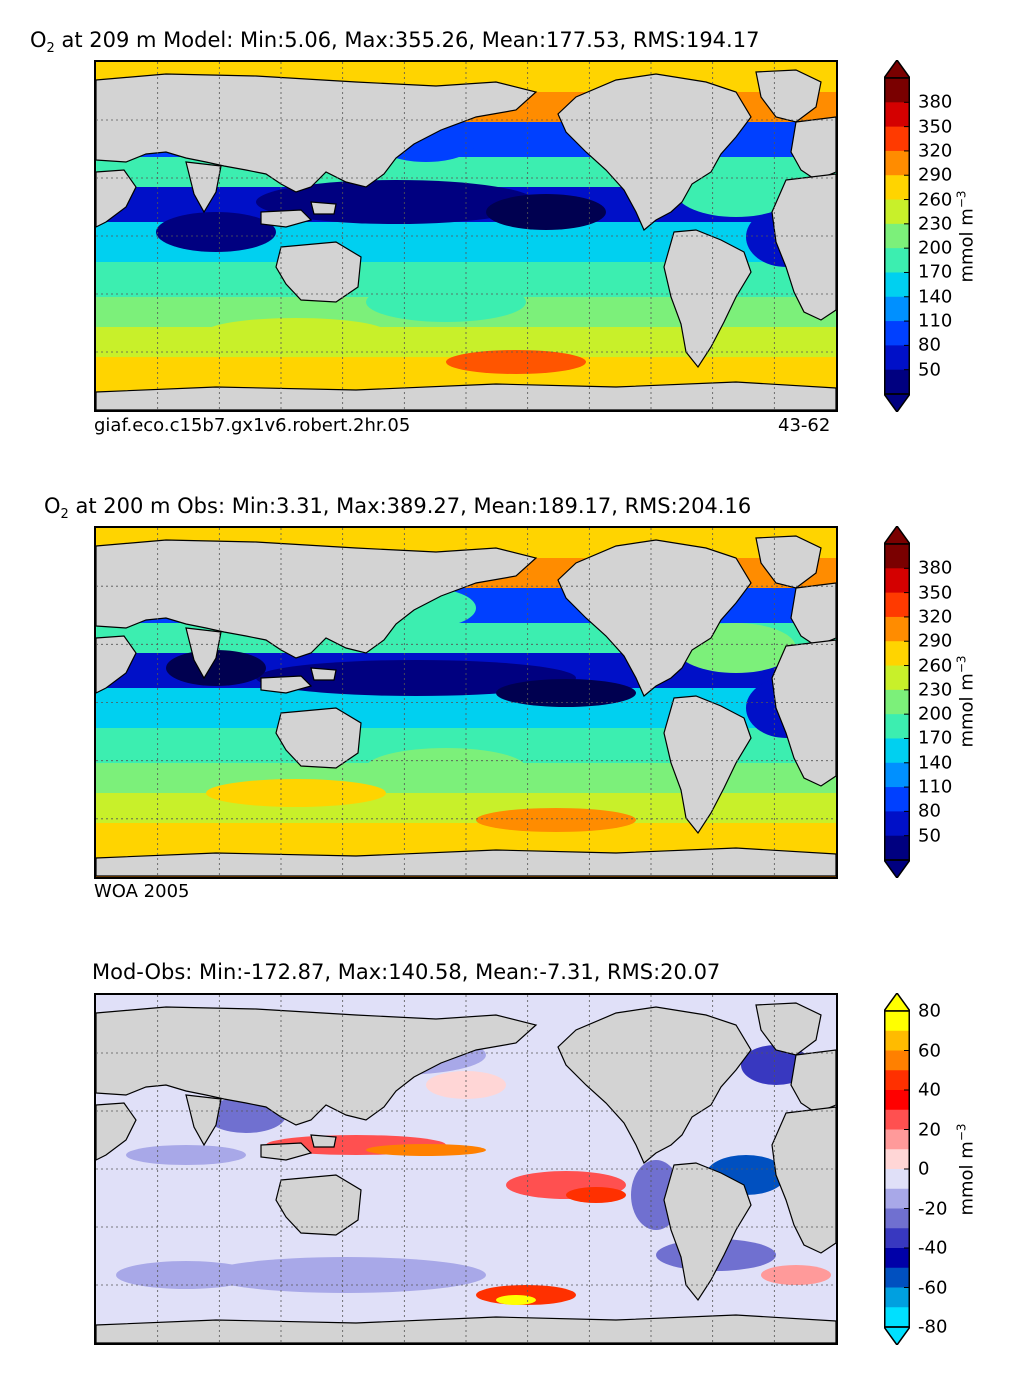 This screenshot has width=1021, height=1374. What do you see at coordinates (929, 836) in the screenshot?
I see `colorbar-tick-label: 50` at bounding box center [929, 836].